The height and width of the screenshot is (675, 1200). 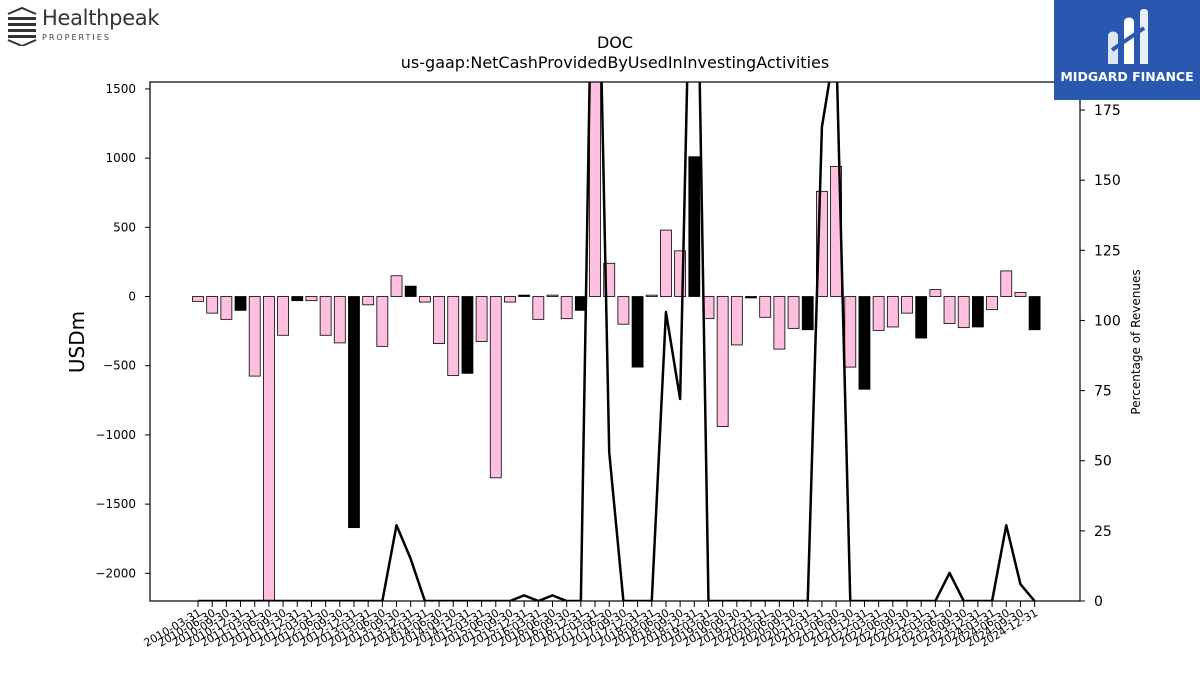 What do you see at coordinates (615, 42) in the screenshot?
I see `chart-title: DOC` at bounding box center [615, 42].